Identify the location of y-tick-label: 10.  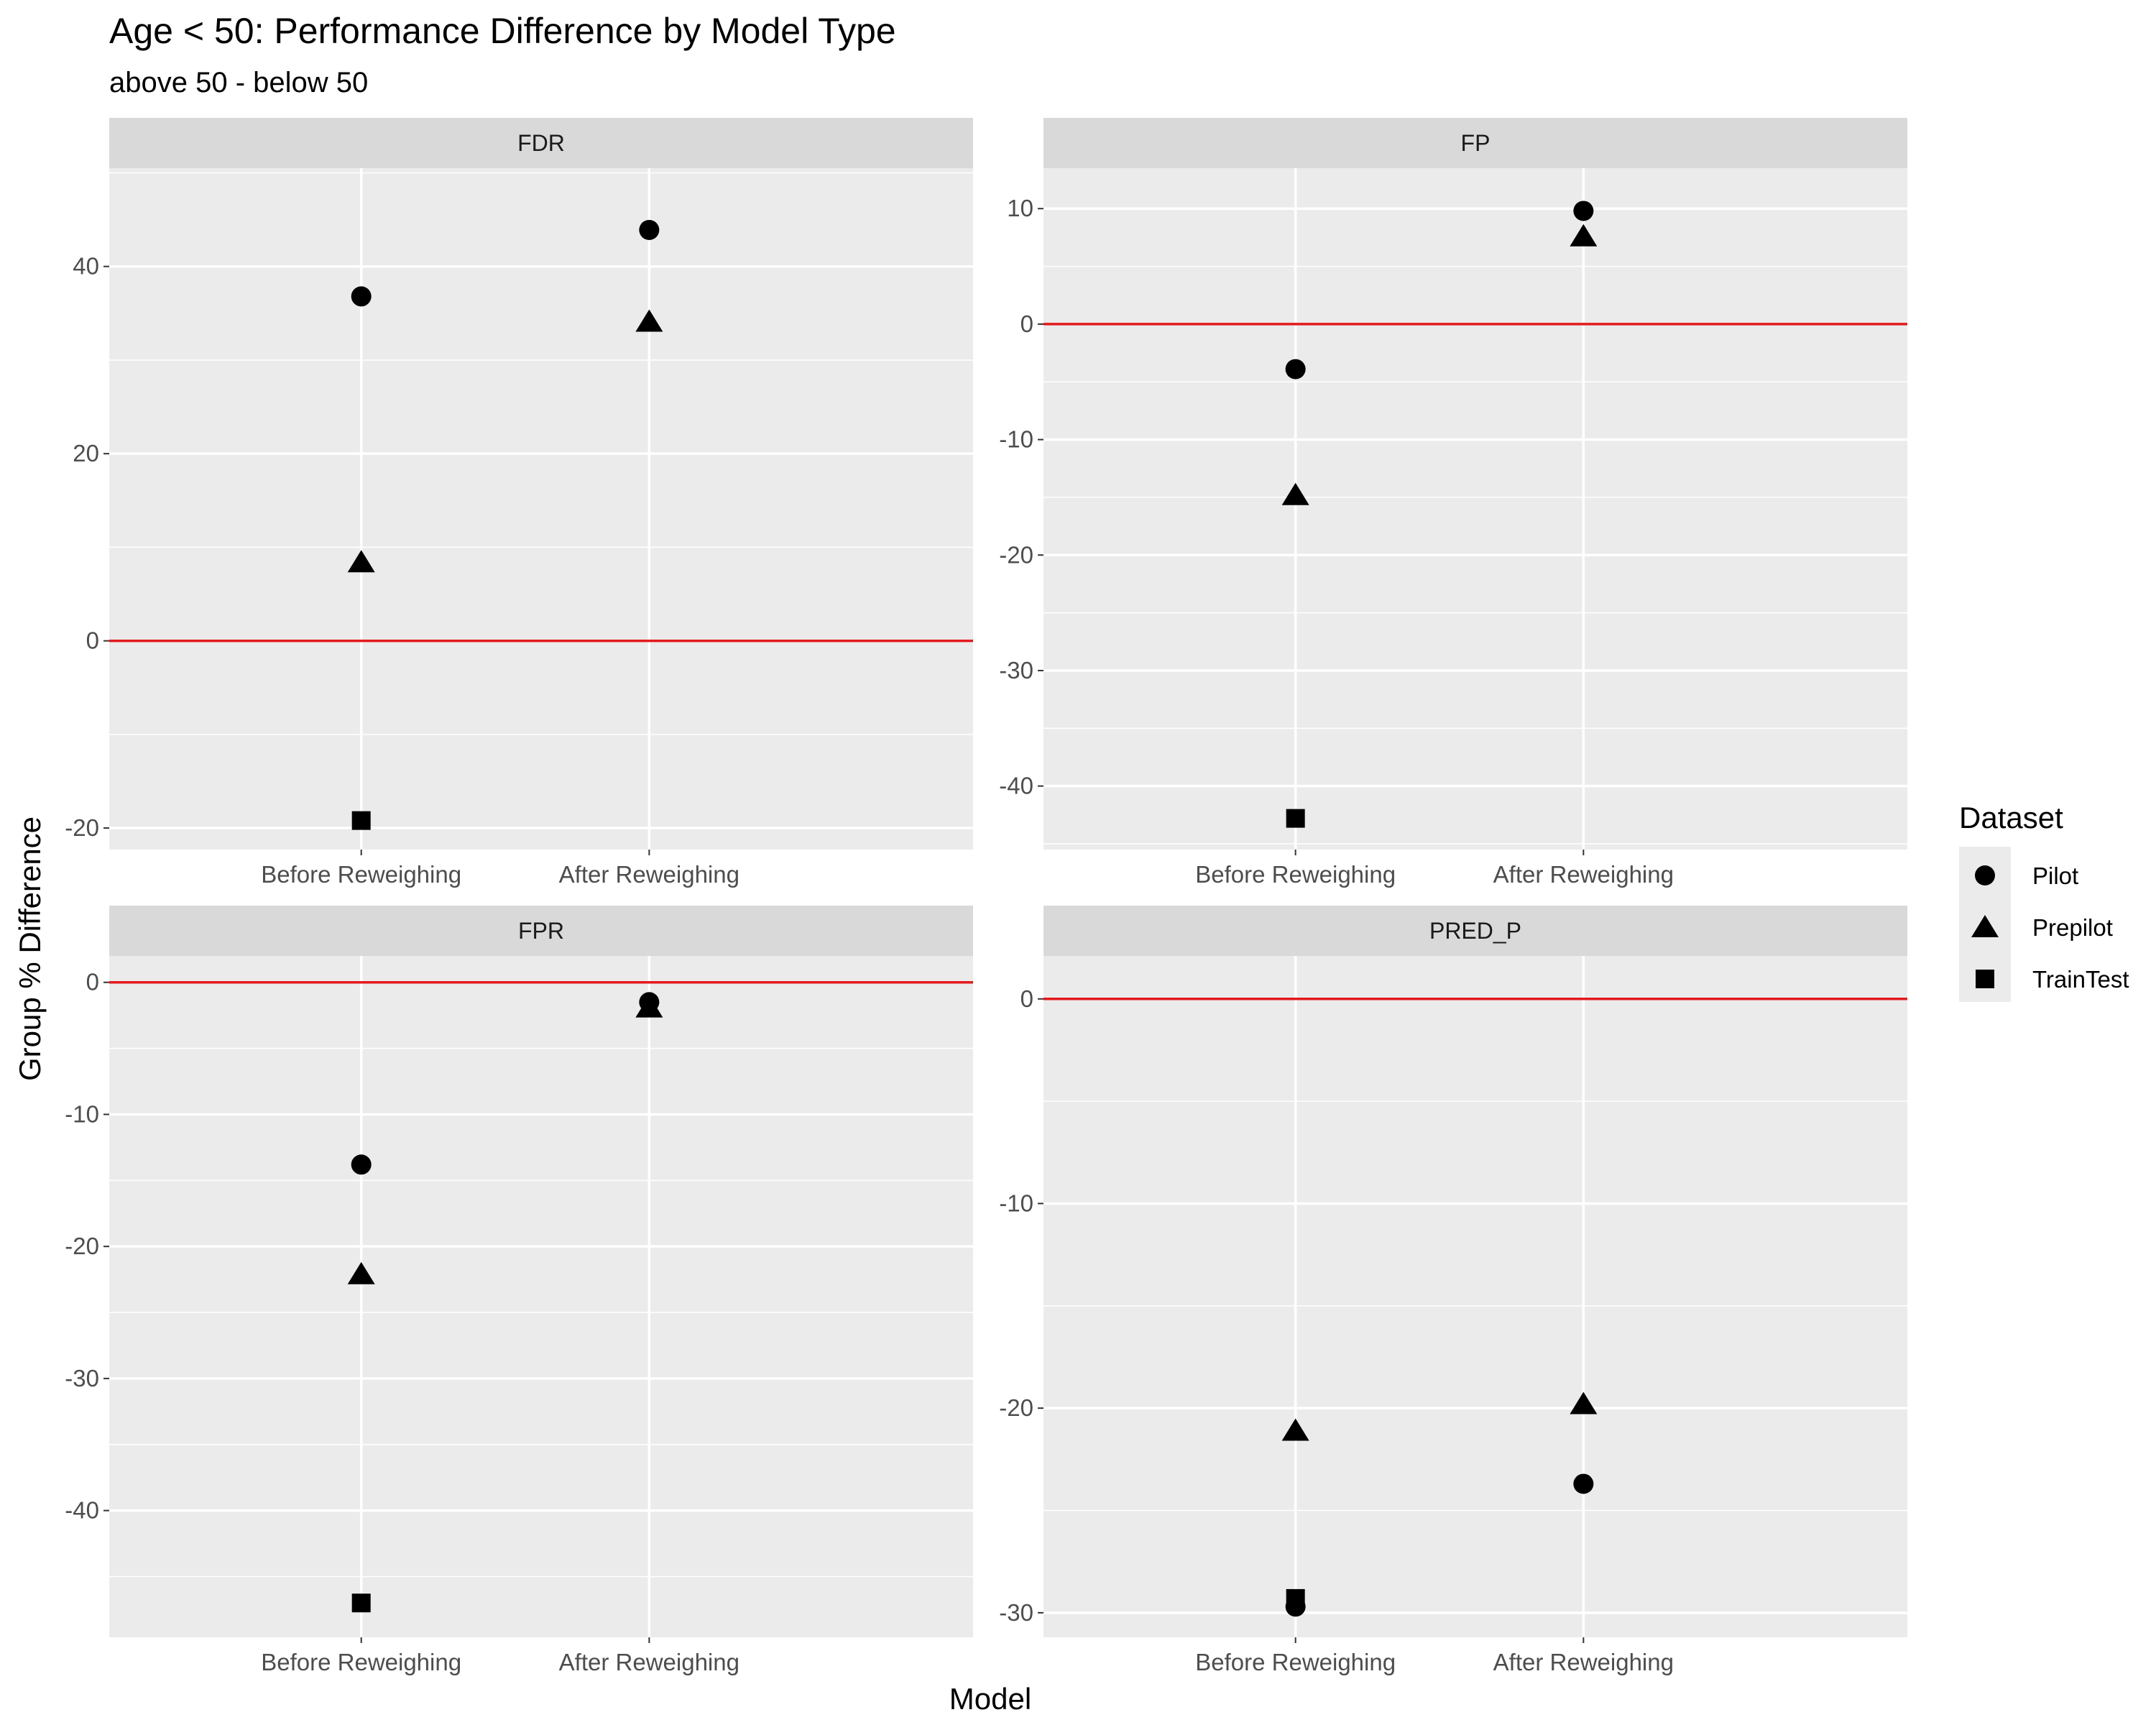
(1020, 208).